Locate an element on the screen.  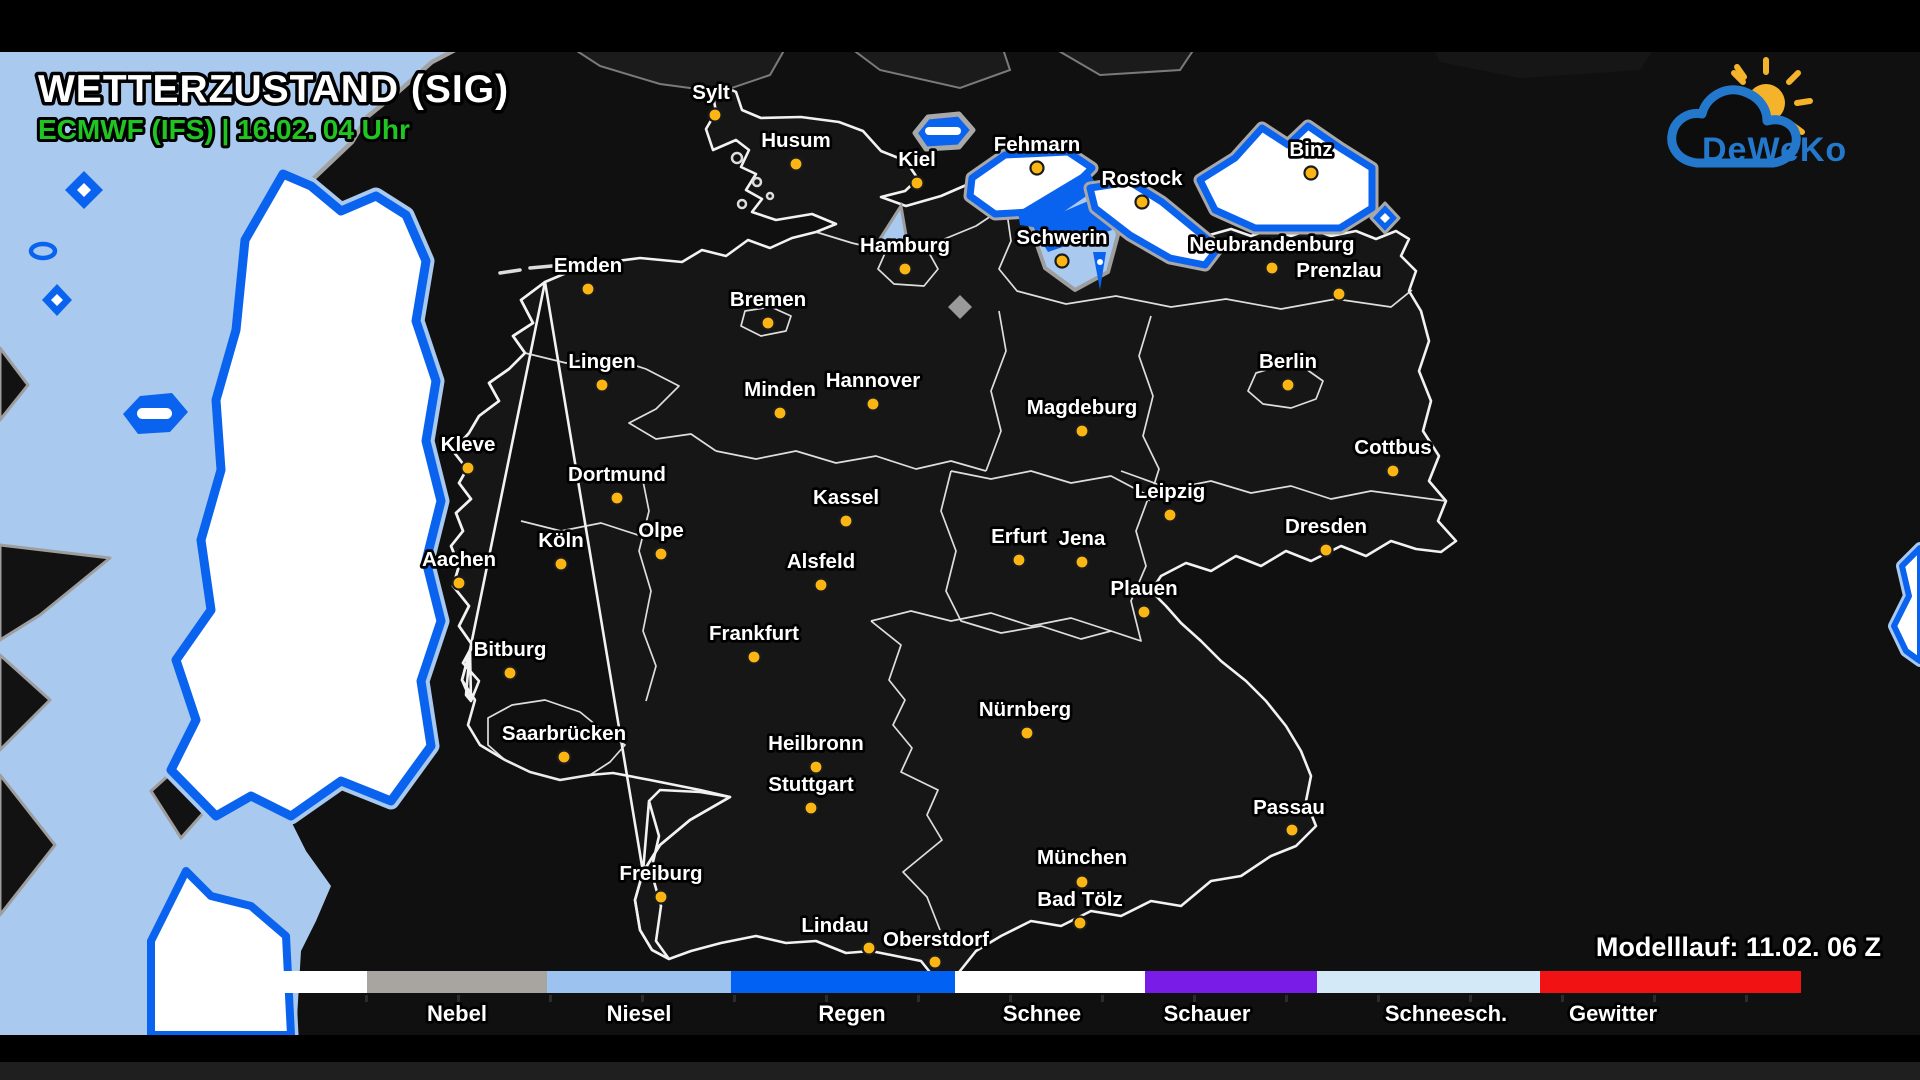
city-marker: Jena is located at coordinates (1082, 547).